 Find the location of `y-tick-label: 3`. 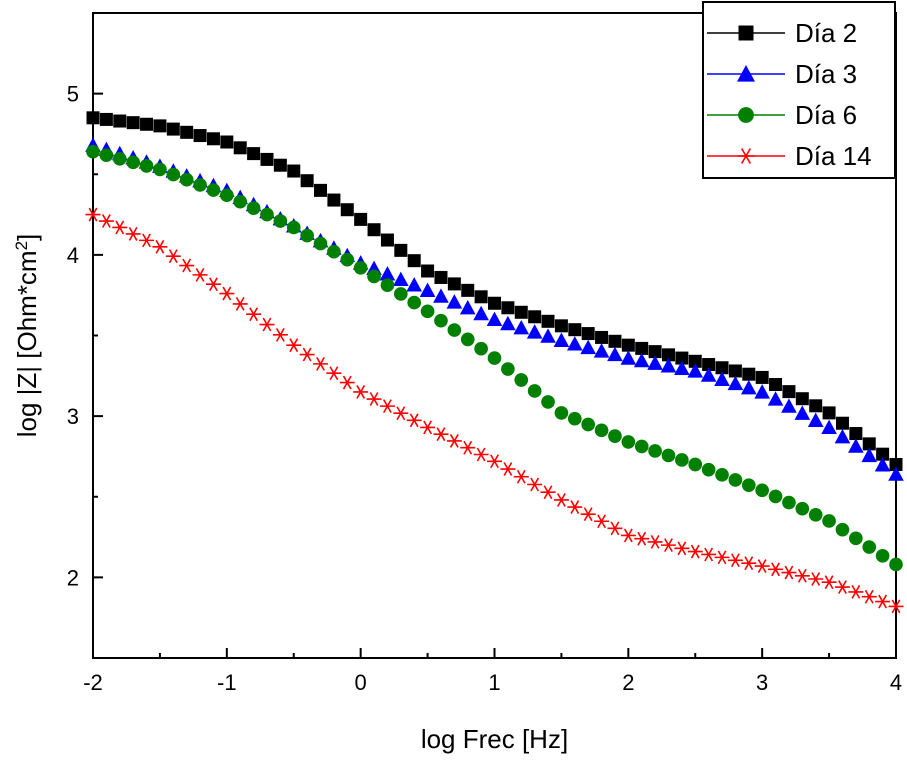

y-tick-label: 3 is located at coordinates (73, 416).